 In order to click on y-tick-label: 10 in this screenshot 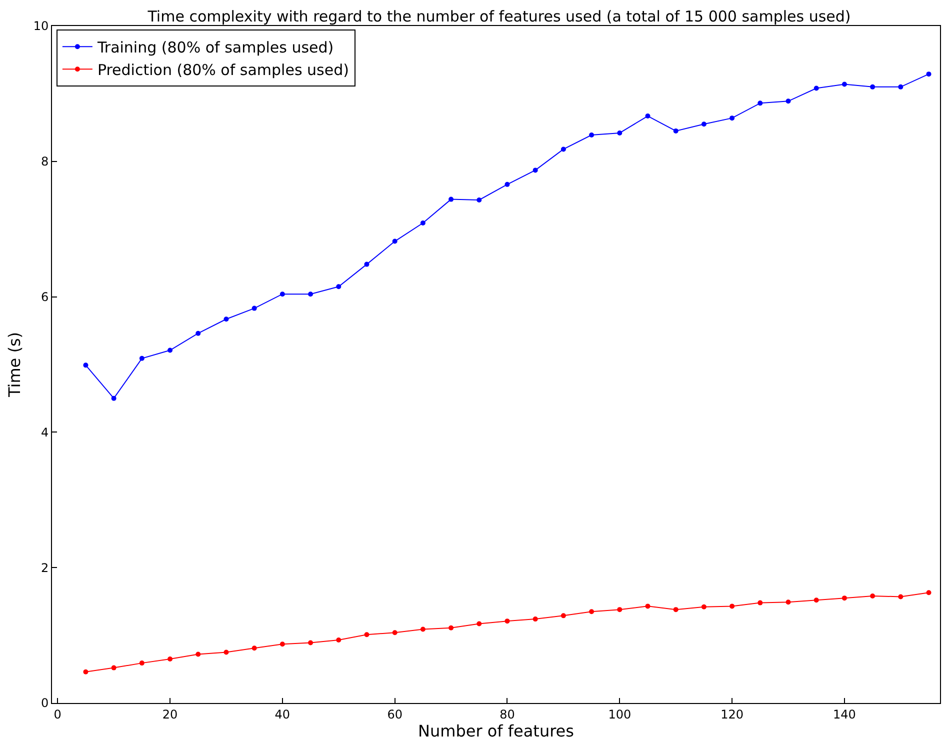, I will do `click(41, 26)`.